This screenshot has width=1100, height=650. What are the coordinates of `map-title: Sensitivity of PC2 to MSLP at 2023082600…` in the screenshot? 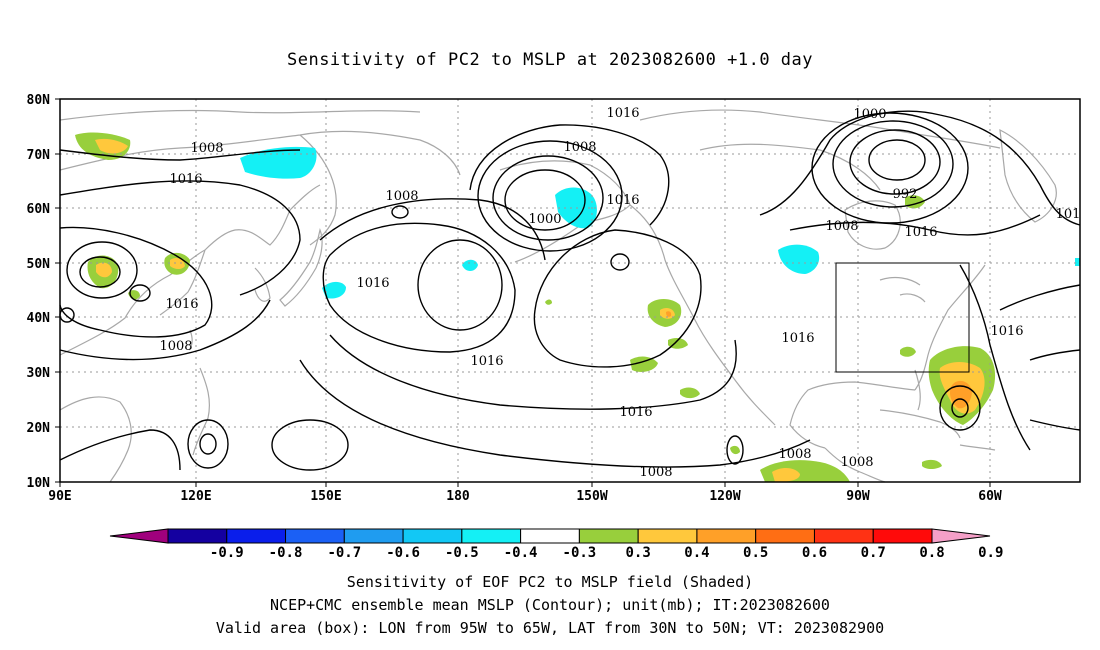 It's located at (549, 60).